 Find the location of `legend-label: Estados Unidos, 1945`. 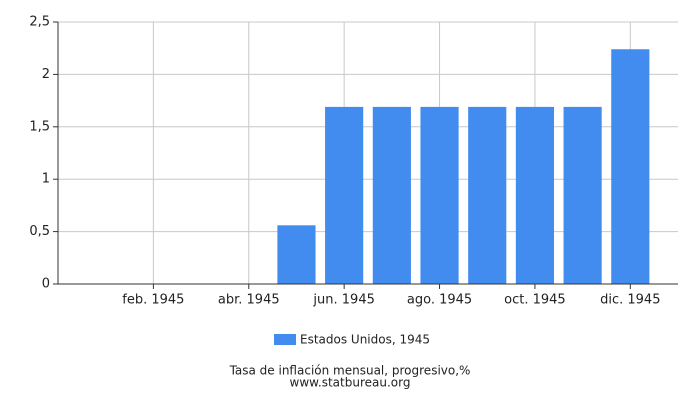

legend-label: Estados Unidos, 1945 is located at coordinates (365, 340).